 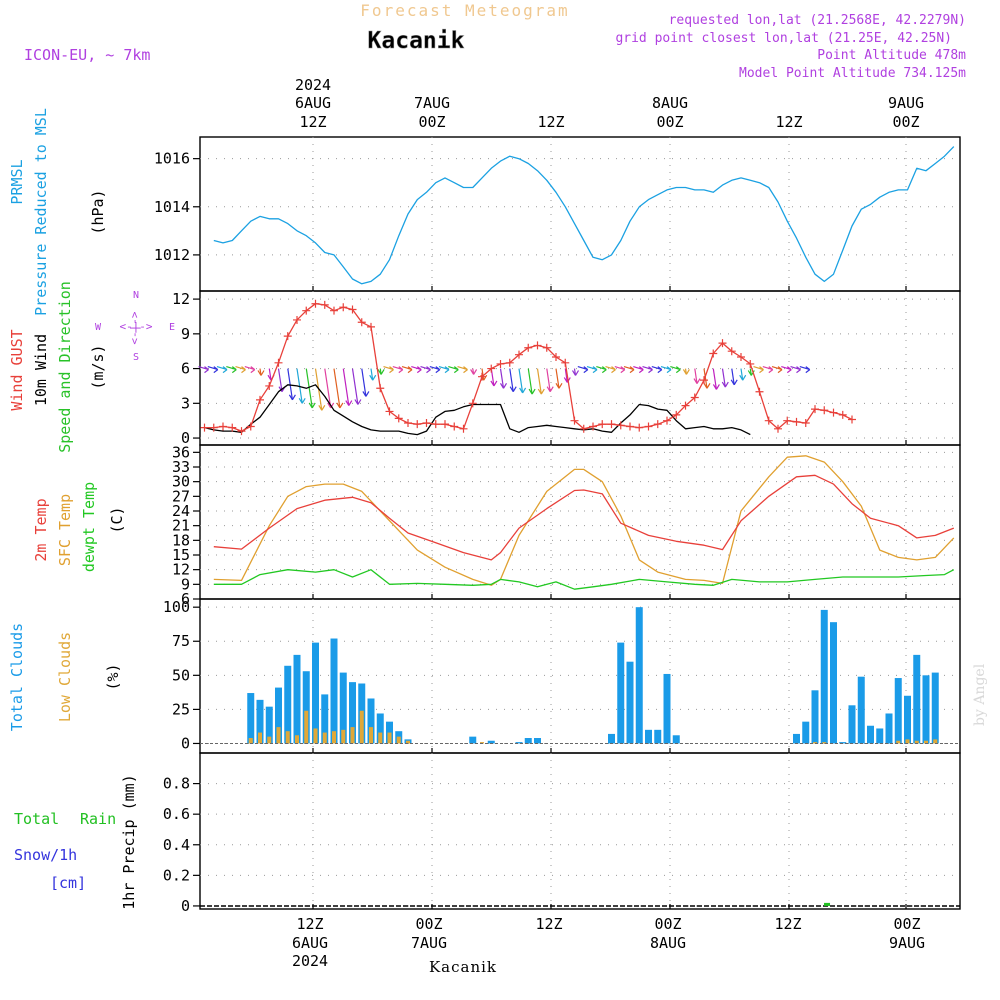 I want to click on wind-label-line: Wind GUST, so click(x=17, y=369).